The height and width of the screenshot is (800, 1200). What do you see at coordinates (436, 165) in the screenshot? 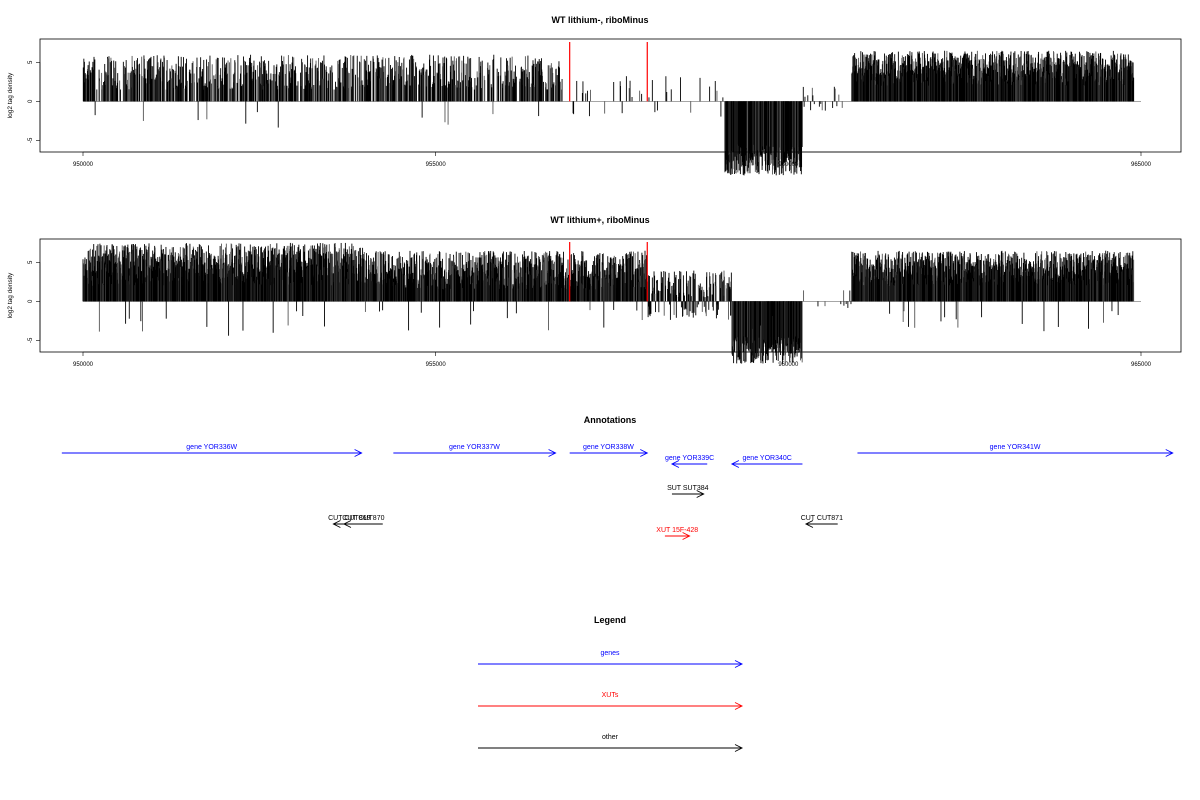
I see `x-tick-label: 955000` at bounding box center [436, 165].